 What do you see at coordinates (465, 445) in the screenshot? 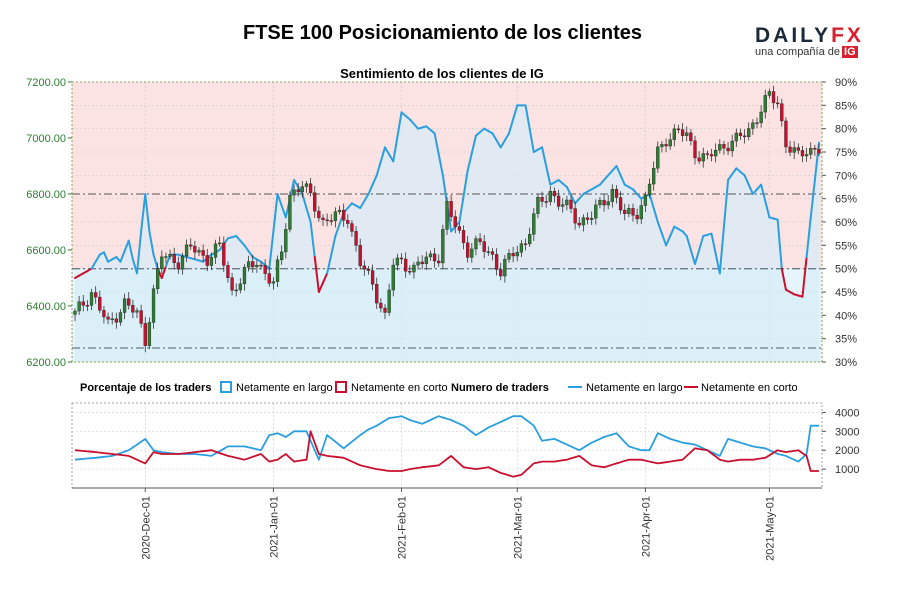
I see `bottom-panel: 1000 2000 3000 4000` at bounding box center [465, 445].